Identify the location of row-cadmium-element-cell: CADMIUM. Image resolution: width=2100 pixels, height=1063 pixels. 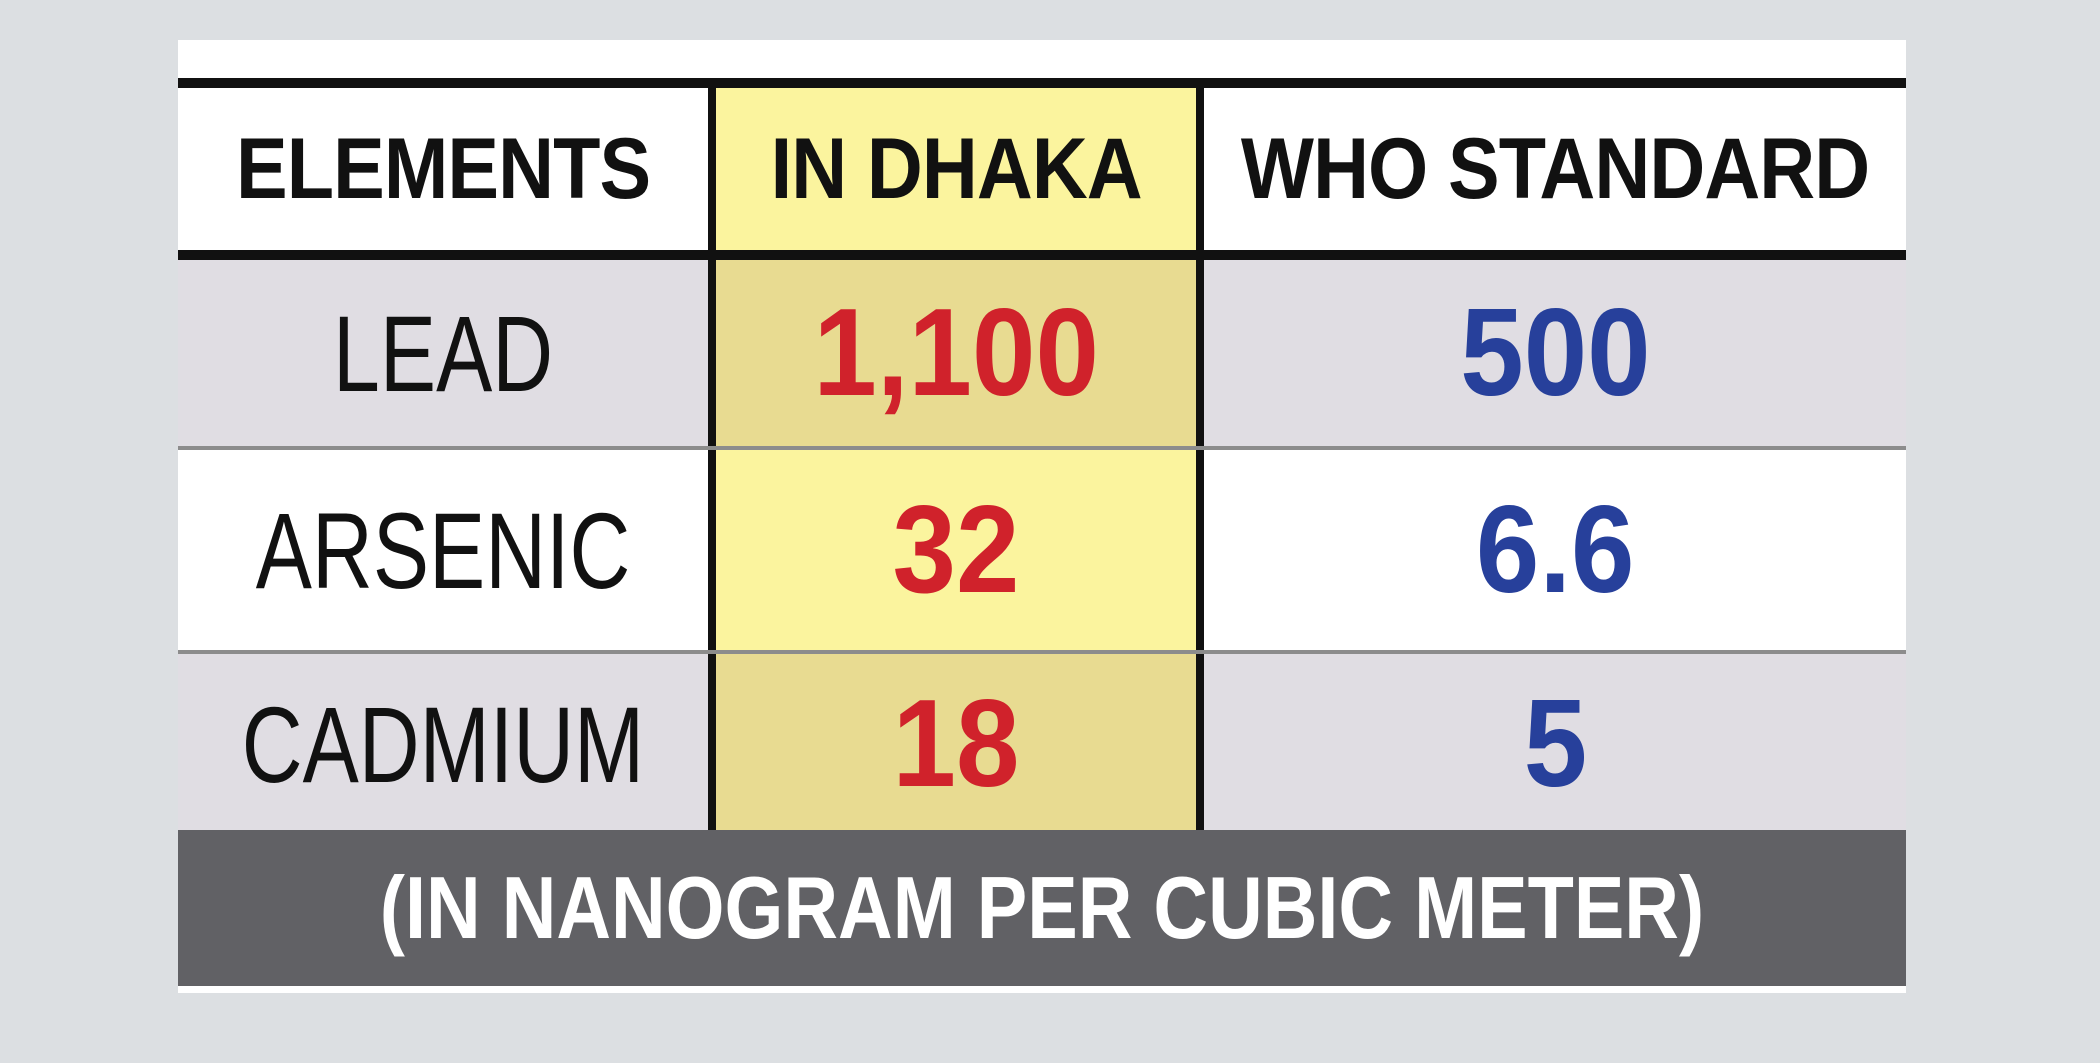
(447, 744).